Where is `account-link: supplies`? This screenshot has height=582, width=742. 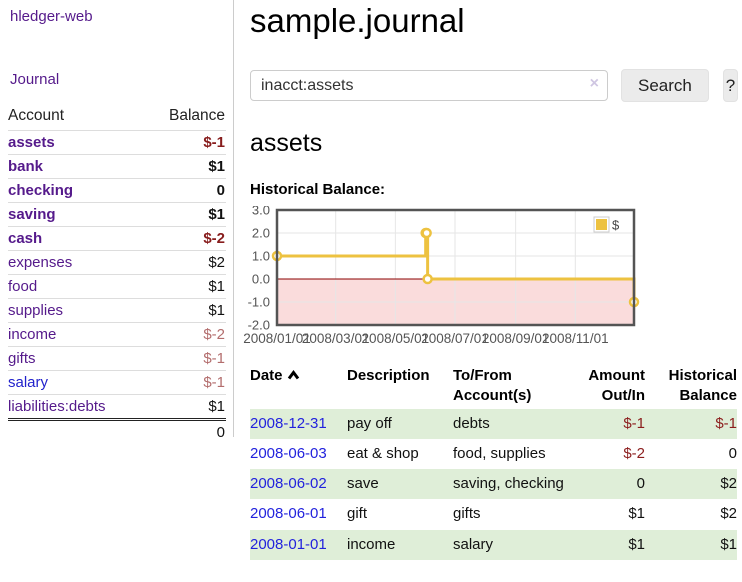
account-link: supplies is located at coordinates (36, 310).